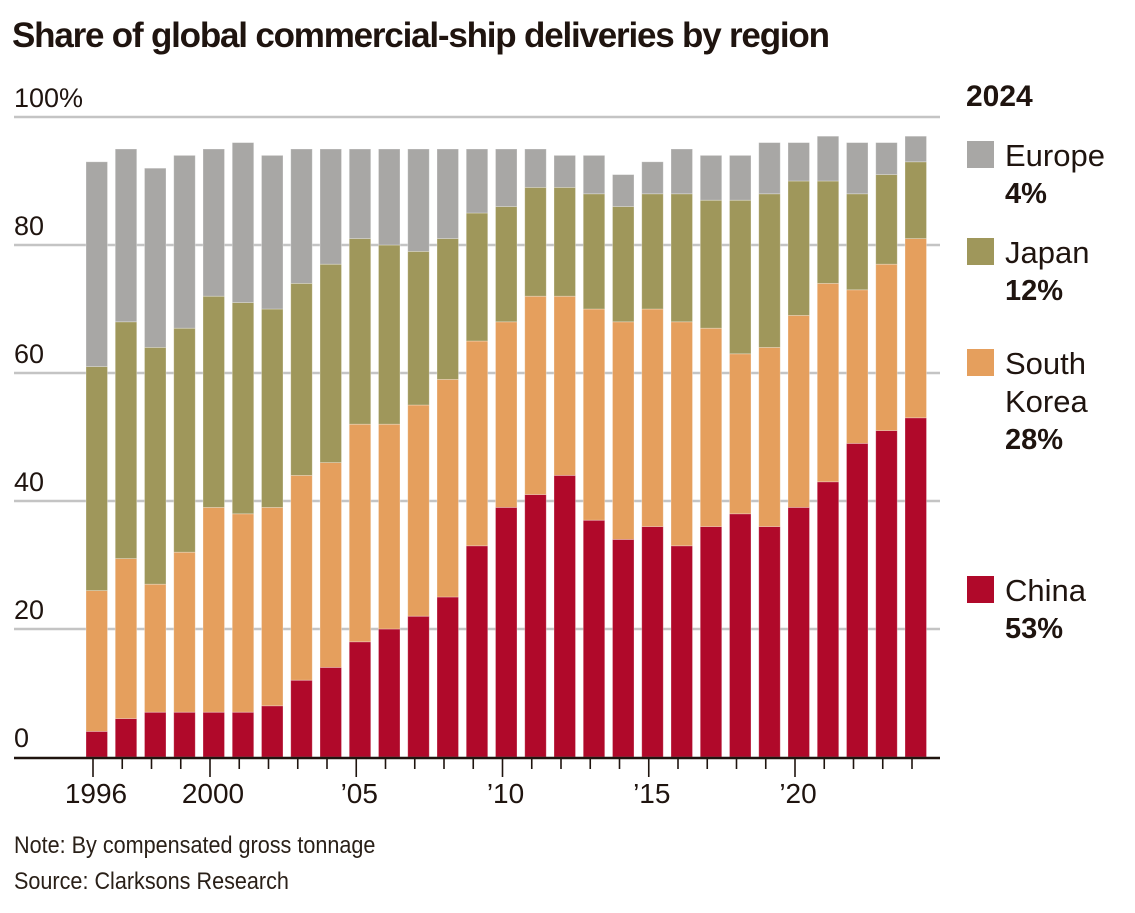  I want to click on bar-china-2024, so click(915, 587).